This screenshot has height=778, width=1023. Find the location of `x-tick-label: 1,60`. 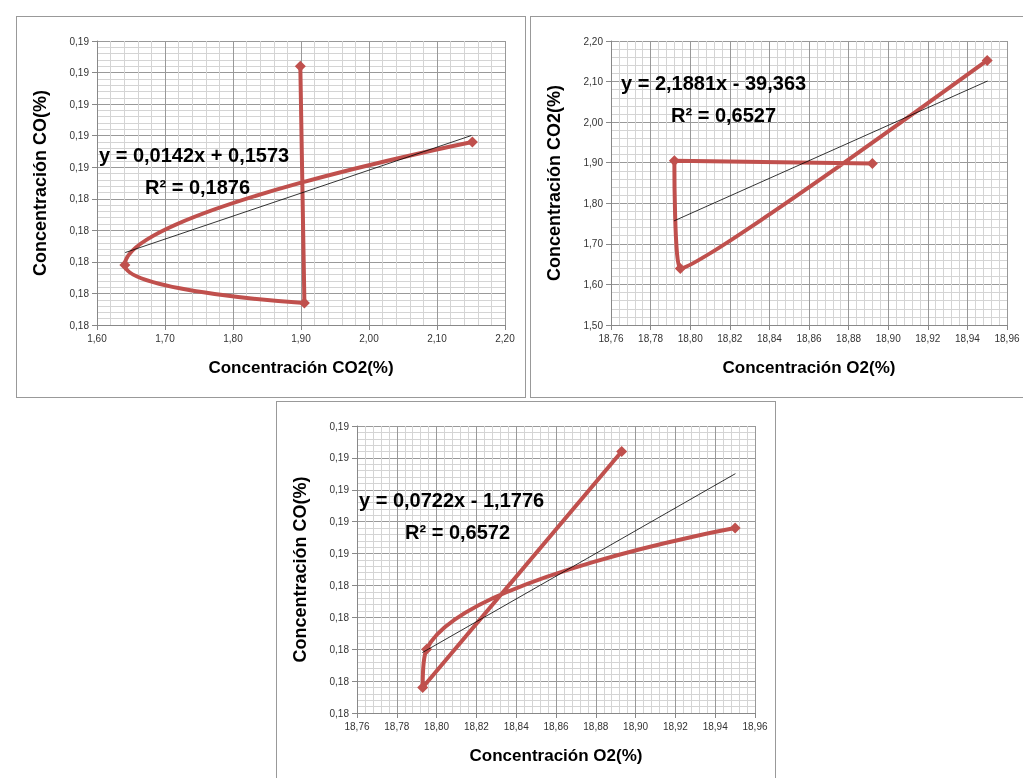

x-tick-label: 1,60 is located at coordinates (97, 338).